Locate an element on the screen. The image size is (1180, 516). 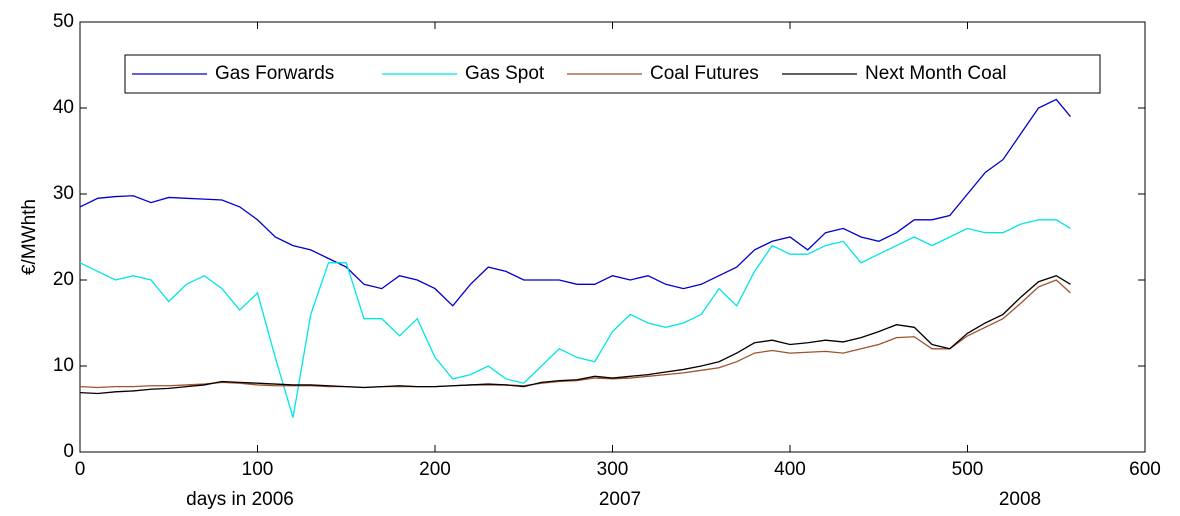
y-tick-label: 50 is located at coordinates (63, 21).